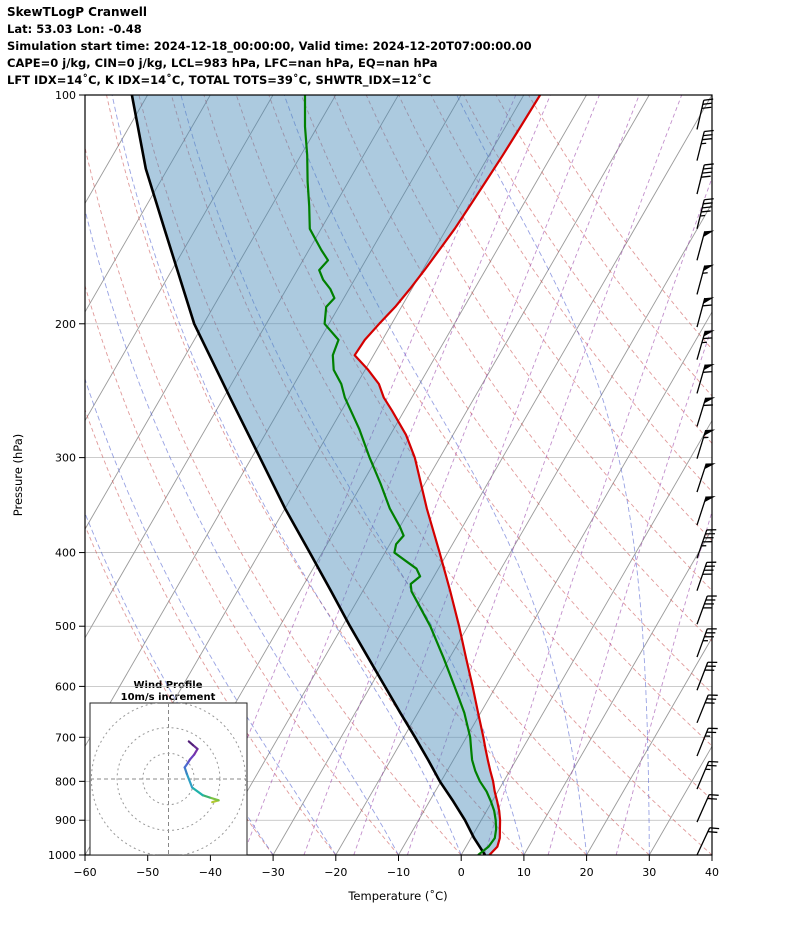 This screenshot has width=794, height=937. What do you see at coordinates (65, 686) in the screenshot?
I see `y-tick-label: 600` at bounding box center [65, 686].